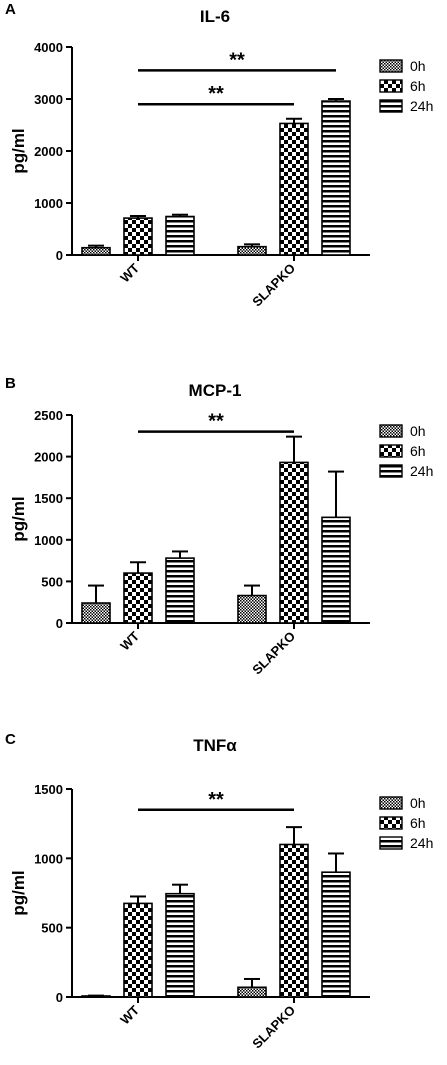 The width and height of the screenshot is (447, 1065). Describe the element at coordinates (10, 9) in the screenshot. I see `panel-letter: A` at that location.